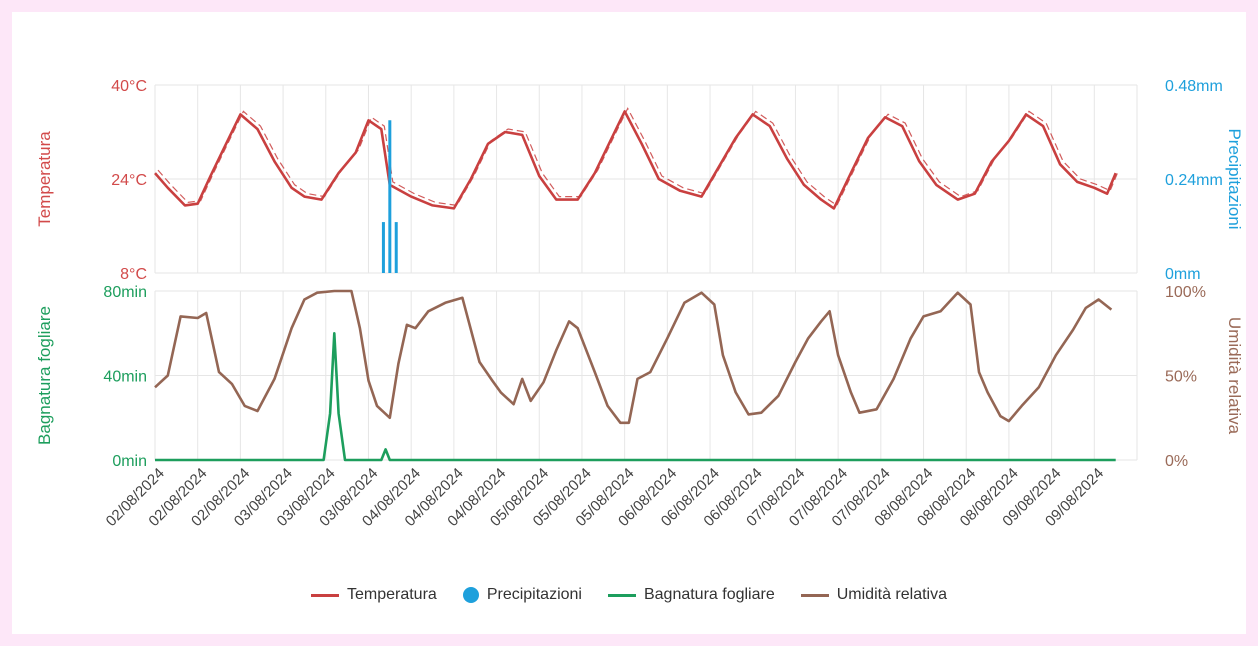 This screenshot has width=1258, height=646. I want to click on legend-item-temperatura: Temperatura, so click(374, 595).